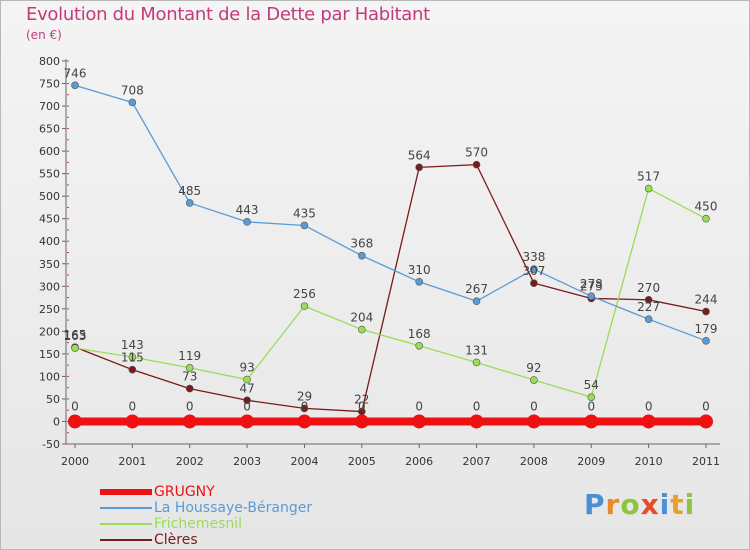 This screenshot has width=750, height=550. What do you see at coordinates (49, 331) in the screenshot?
I see `y-tick-label: 200` at bounding box center [49, 331].